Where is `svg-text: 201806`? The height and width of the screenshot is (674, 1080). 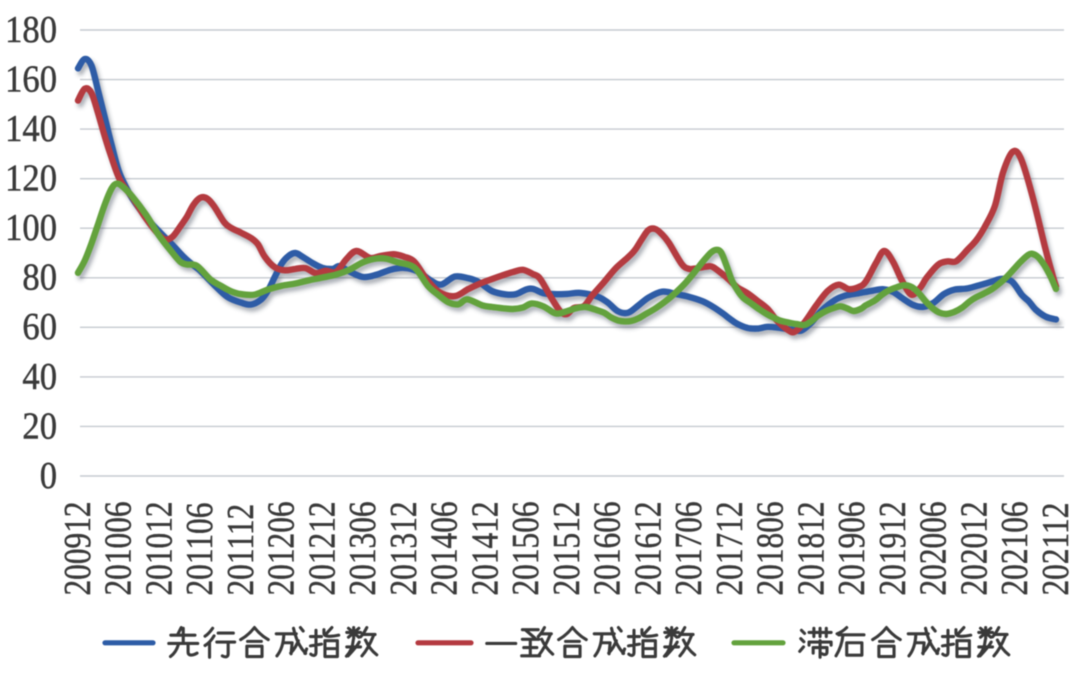
svg-text: 201806 is located at coordinates (770, 548).